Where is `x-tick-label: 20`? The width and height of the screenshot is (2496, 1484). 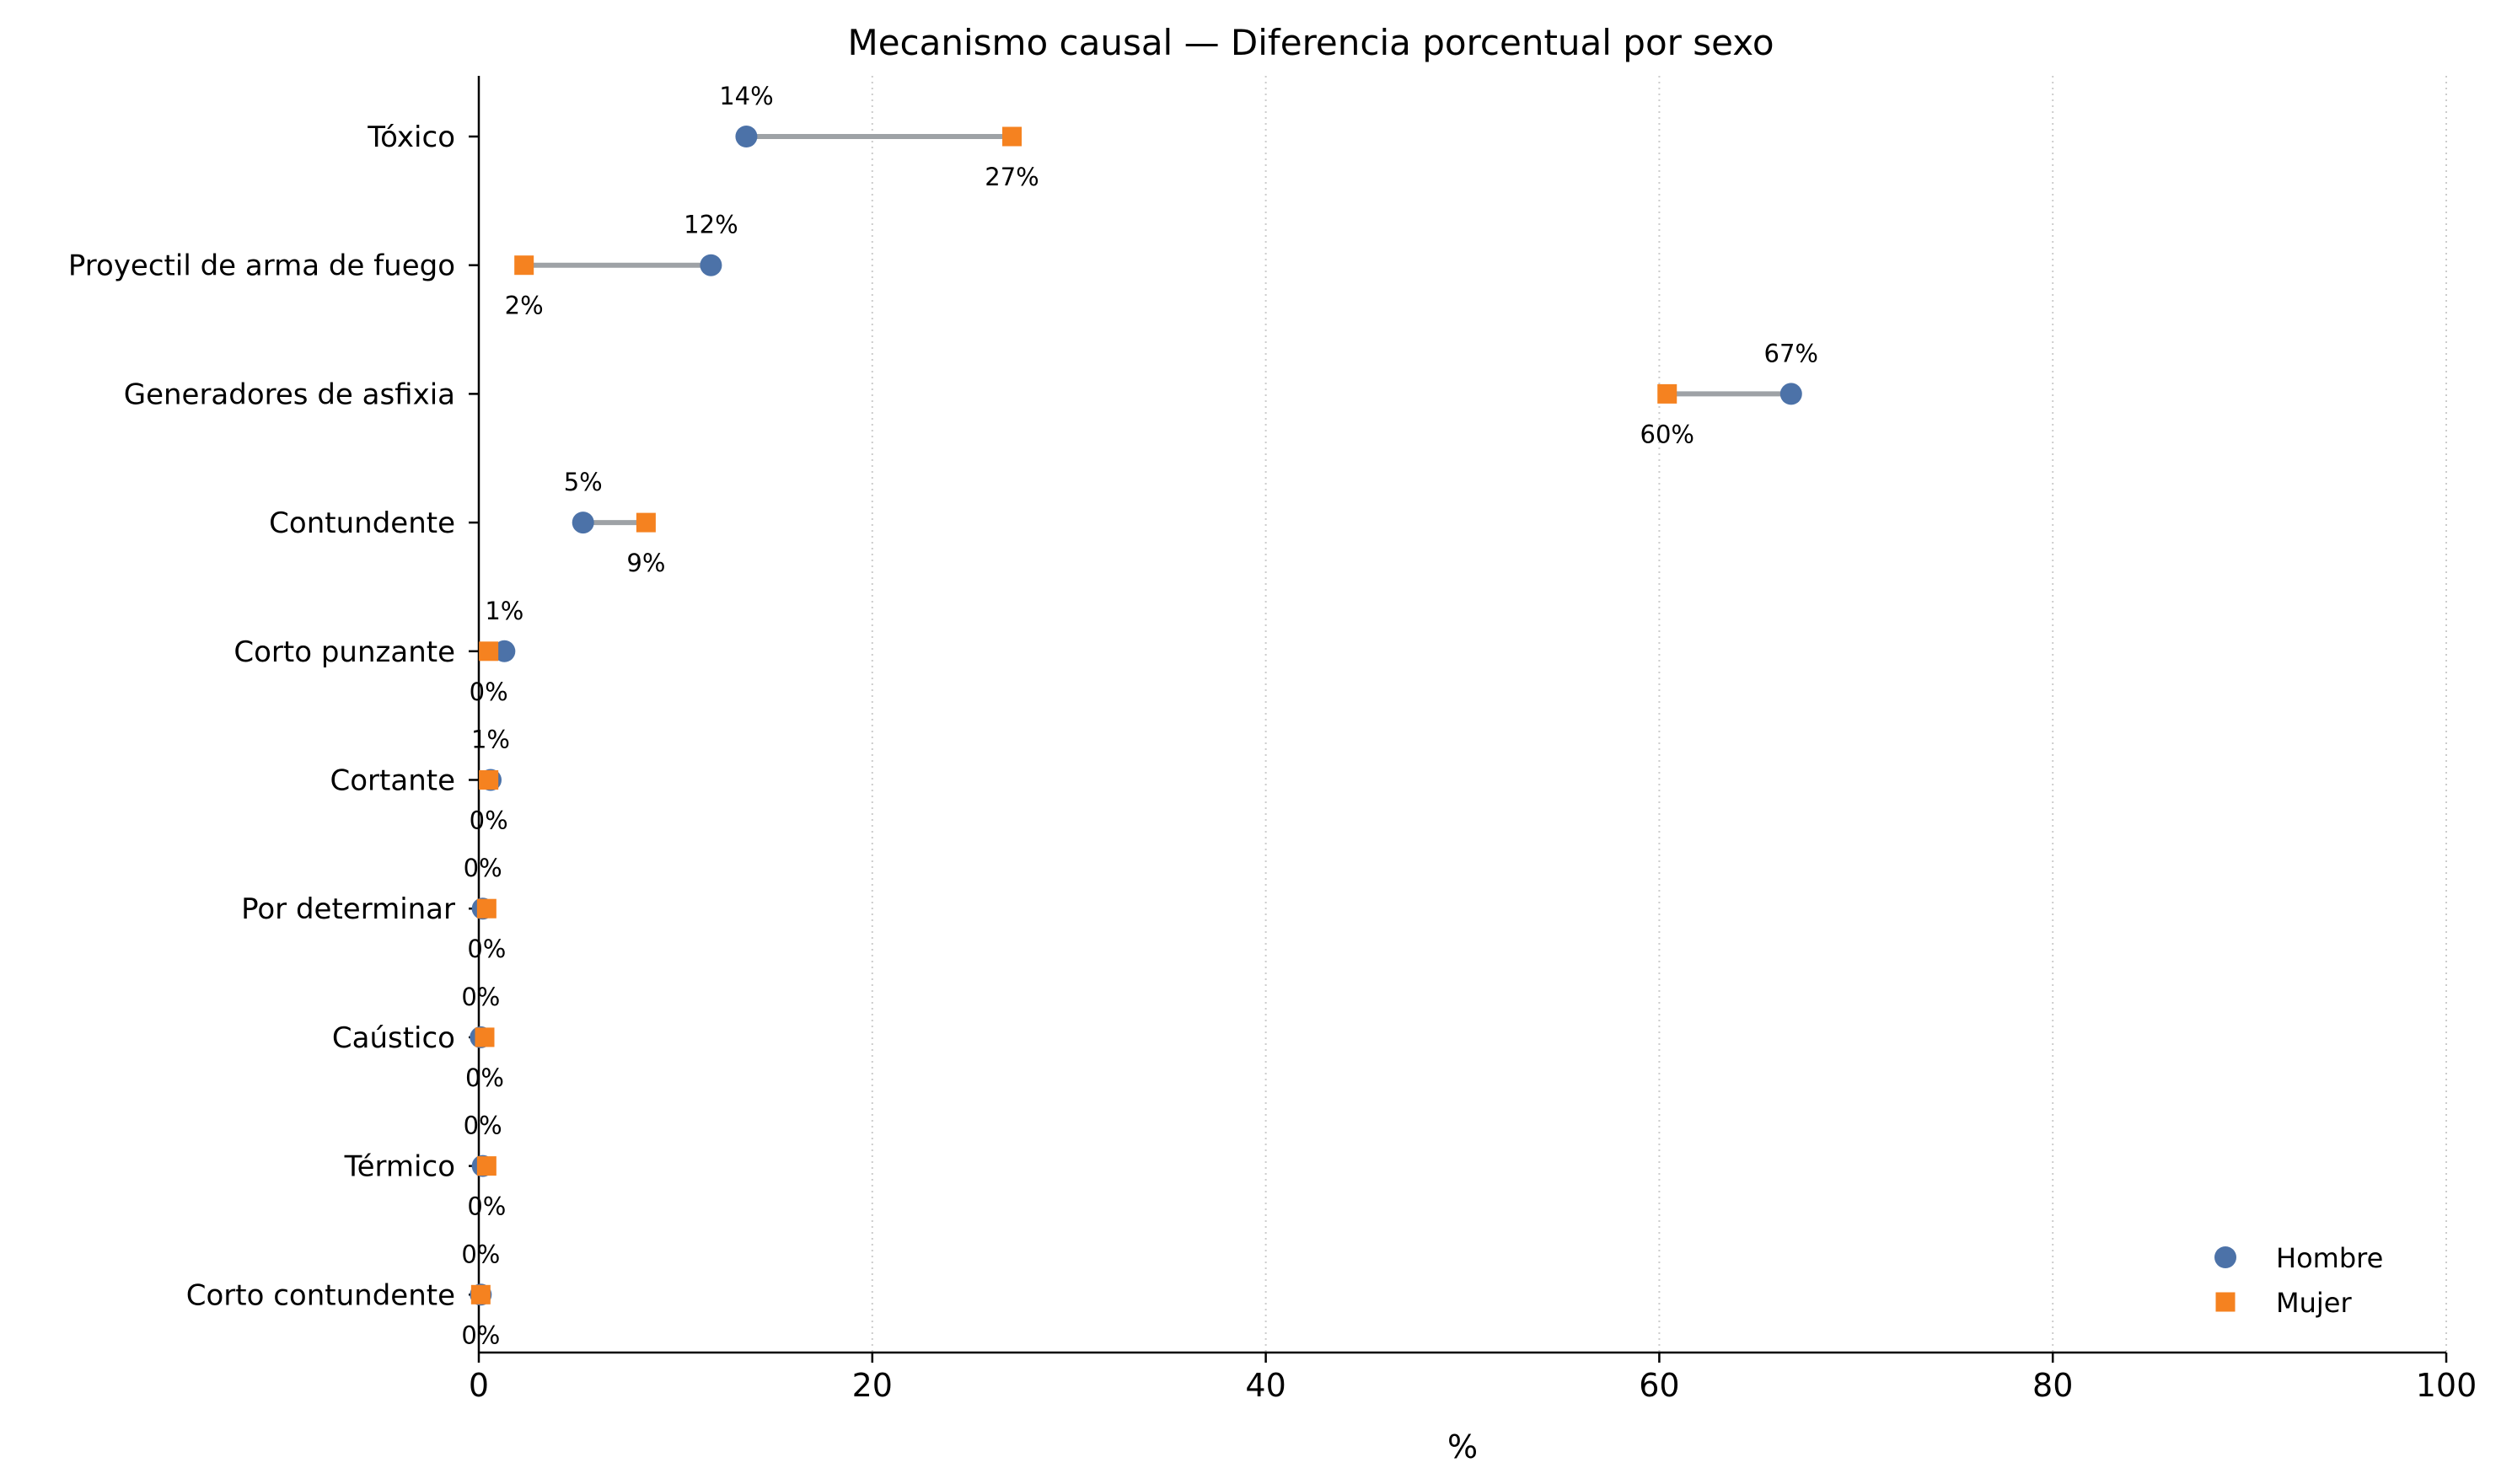
x-tick-label: 20 is located at coordinates (872, 1386).